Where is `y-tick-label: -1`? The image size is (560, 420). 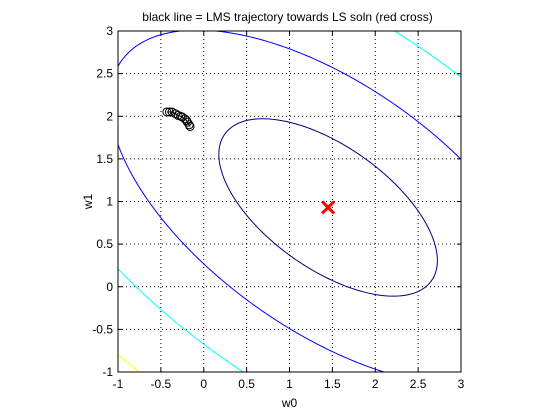
y-tick-label: -1 is located at coordinates (107, 372).